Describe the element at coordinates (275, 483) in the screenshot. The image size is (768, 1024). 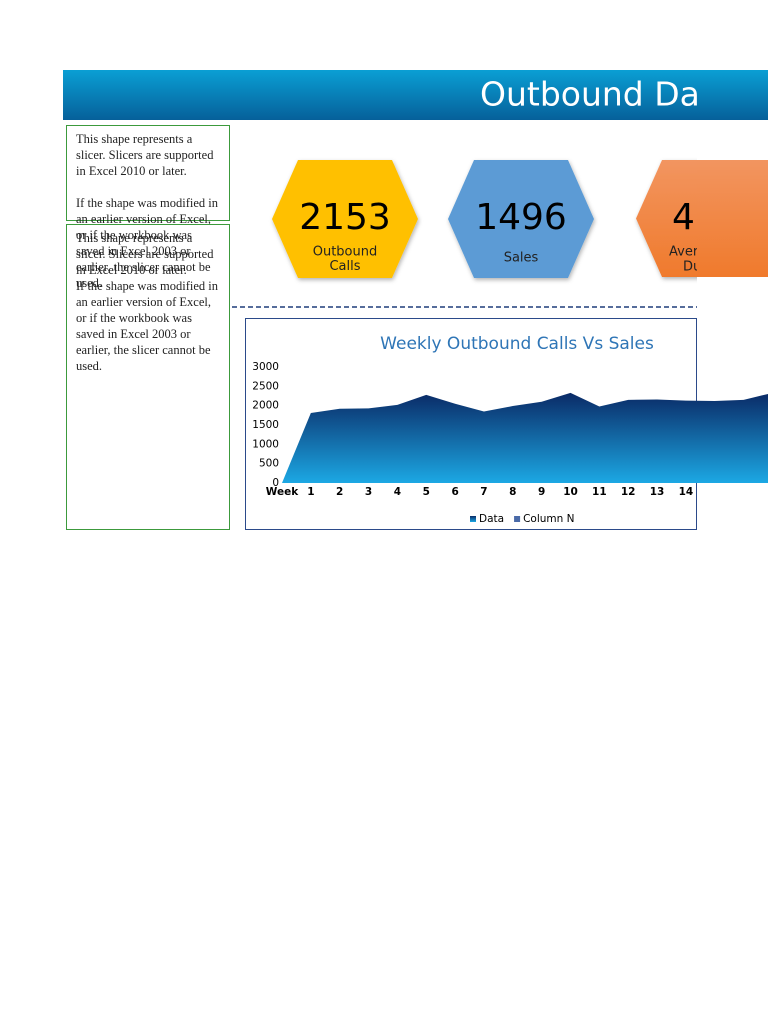
I see `y-tick-label: 0` at that location.